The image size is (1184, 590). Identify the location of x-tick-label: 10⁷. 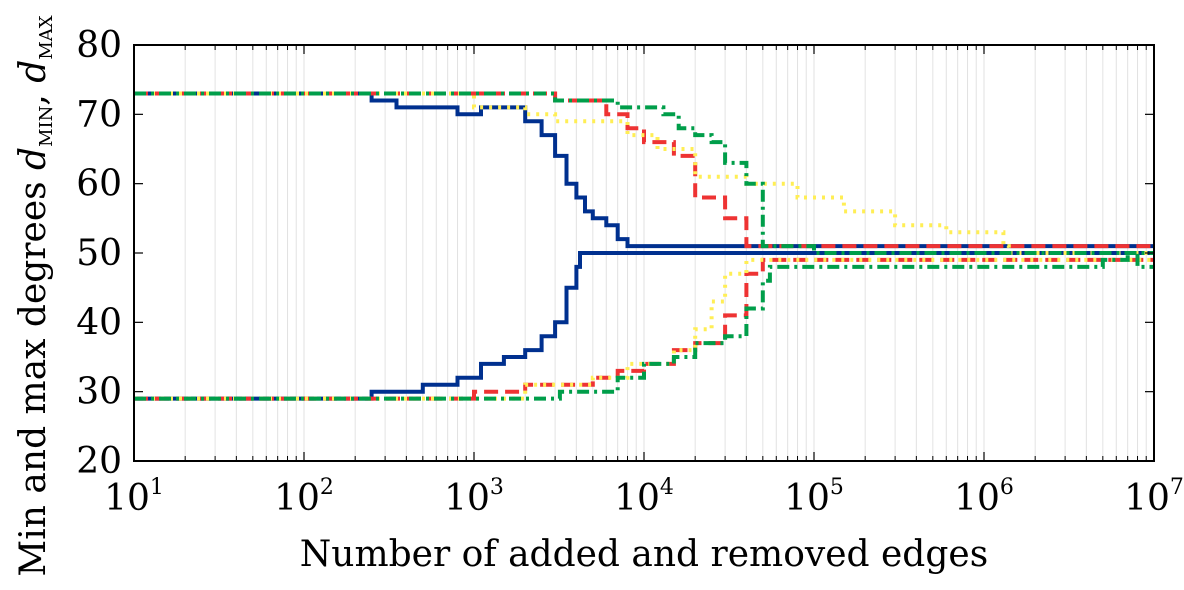
(1154, 497).